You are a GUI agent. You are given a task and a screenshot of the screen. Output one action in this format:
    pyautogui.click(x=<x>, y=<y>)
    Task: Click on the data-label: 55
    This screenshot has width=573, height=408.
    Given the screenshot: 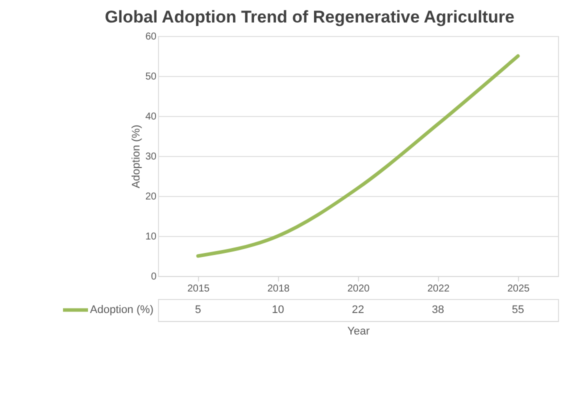 What is the action you would take?
    pyautogui.click(x=518, y=310)
    